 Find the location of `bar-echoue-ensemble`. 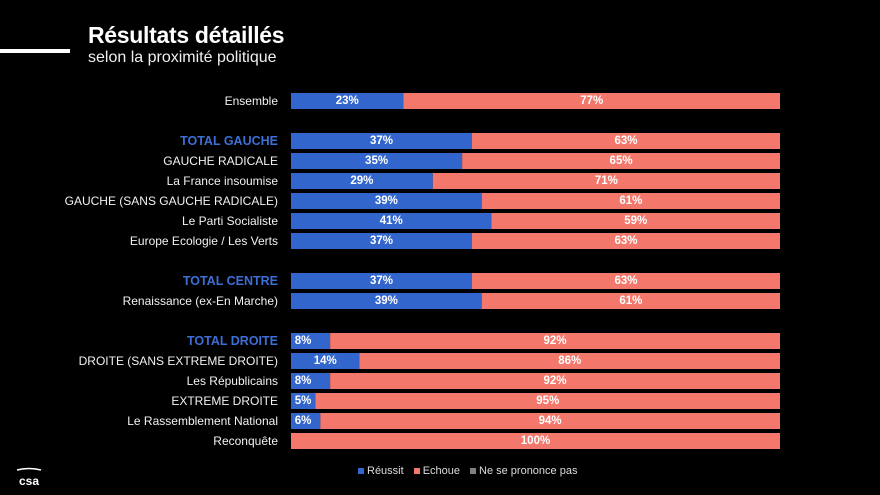

bar-echoue-ensemble is located at coordinates (591, 101).